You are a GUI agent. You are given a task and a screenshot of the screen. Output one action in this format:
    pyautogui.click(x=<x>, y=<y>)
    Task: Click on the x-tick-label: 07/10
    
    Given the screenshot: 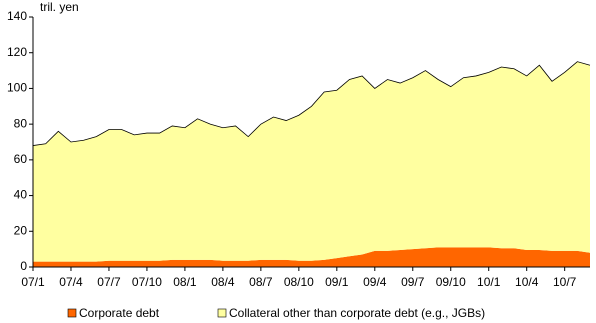 What is the action you would take?
    pyautogui.click(x=147, y=282)
    